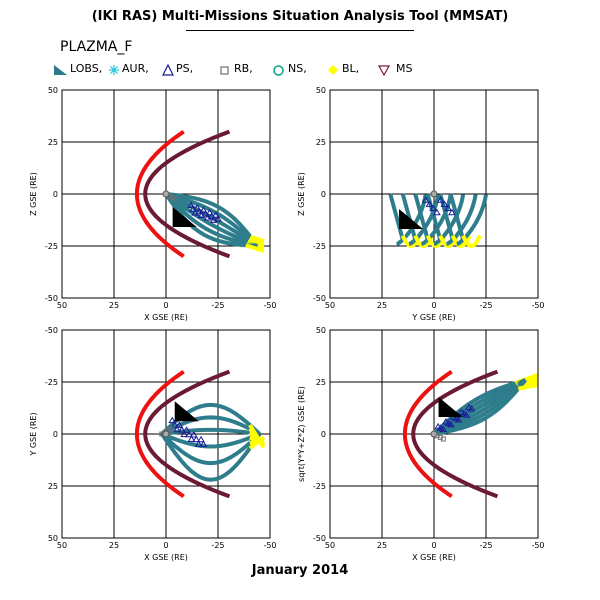 This screenshot has width=600, height=600. Describe the element at coordinates (301, 434) in the screenshot. I see `y-axis-title: sqrt(Y*Y+Z*Z) GSE (RE)` at that location.